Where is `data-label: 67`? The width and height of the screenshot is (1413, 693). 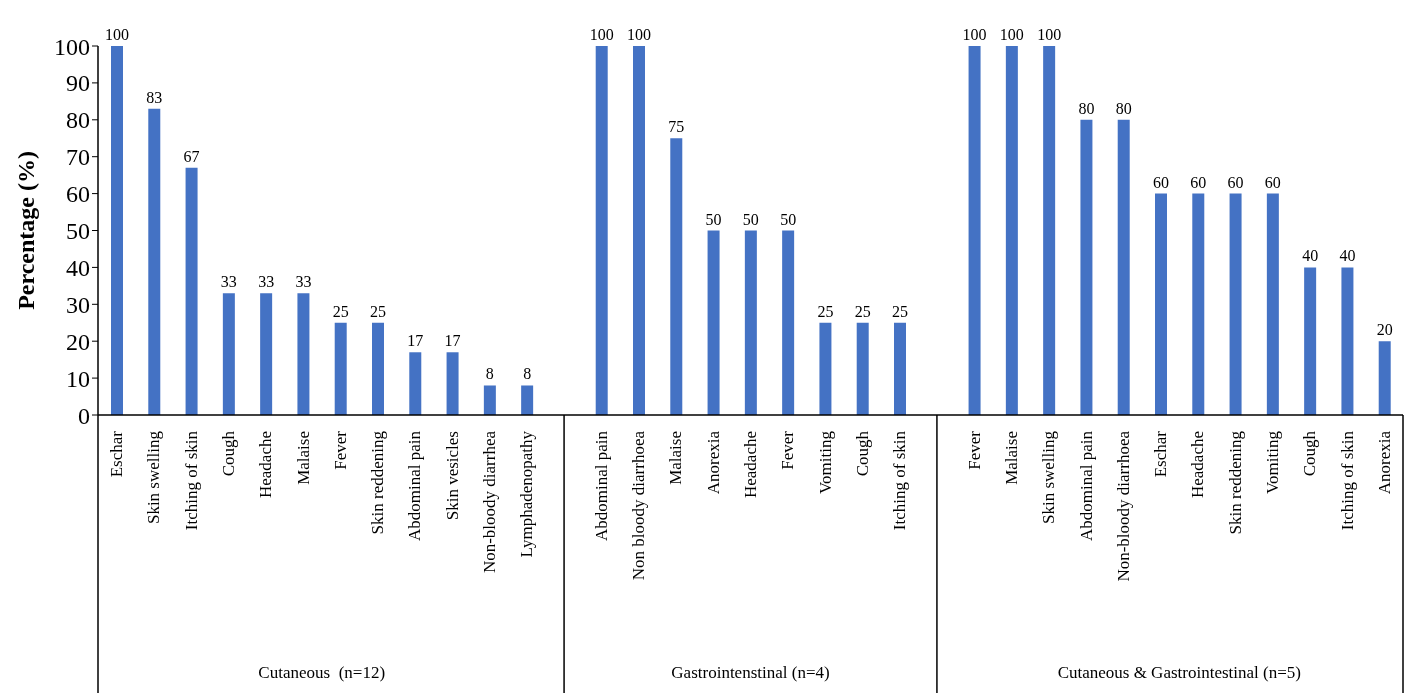 data-label: 67 is located at coordinates (191, 156).